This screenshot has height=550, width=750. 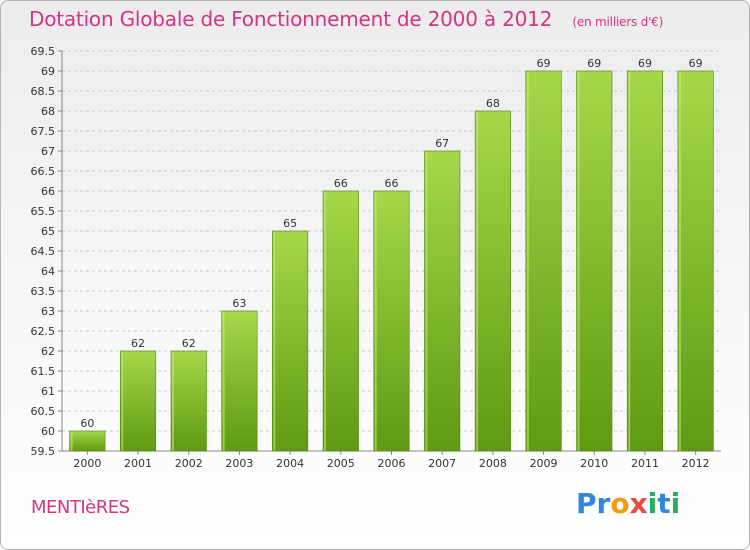 What do you see at coordinates (43, 211) in the screenshot?
I see `y-tick-label: 65.5` at bounding box center [43, 211].